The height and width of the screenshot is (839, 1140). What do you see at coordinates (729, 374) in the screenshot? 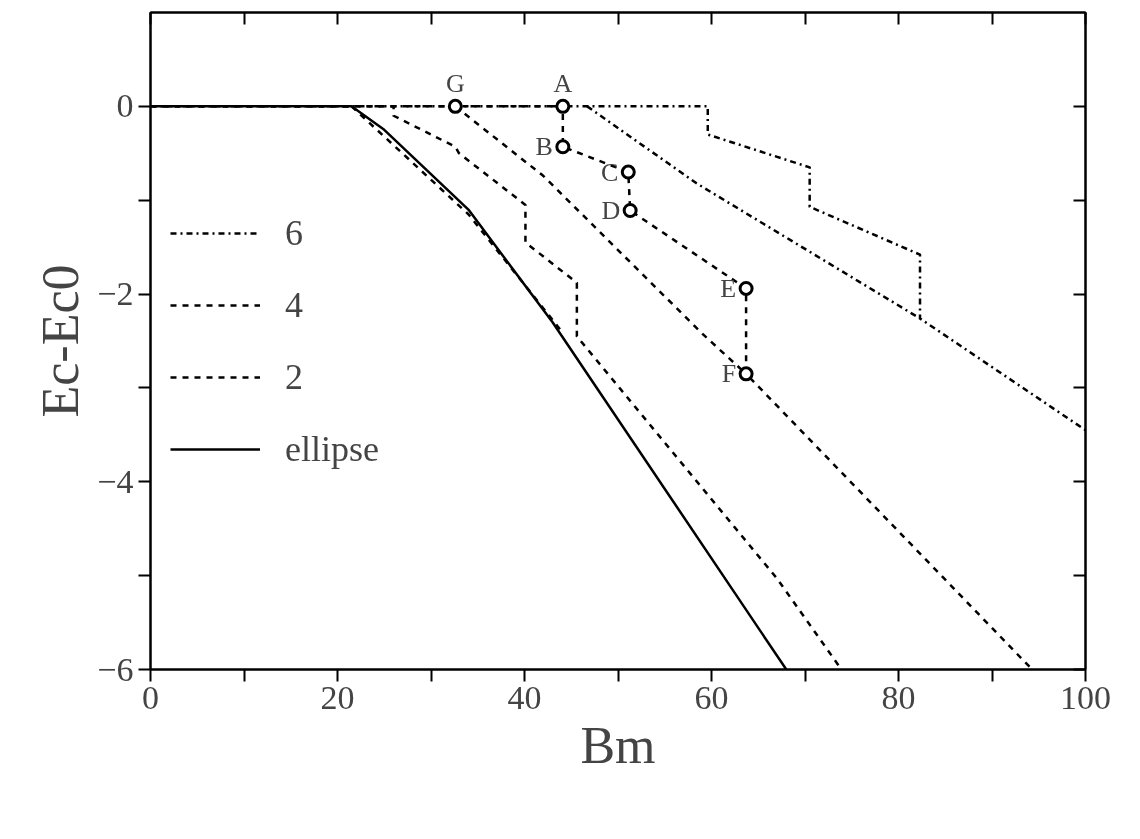
I see `annotation: F` at bounding box center [729, 374].